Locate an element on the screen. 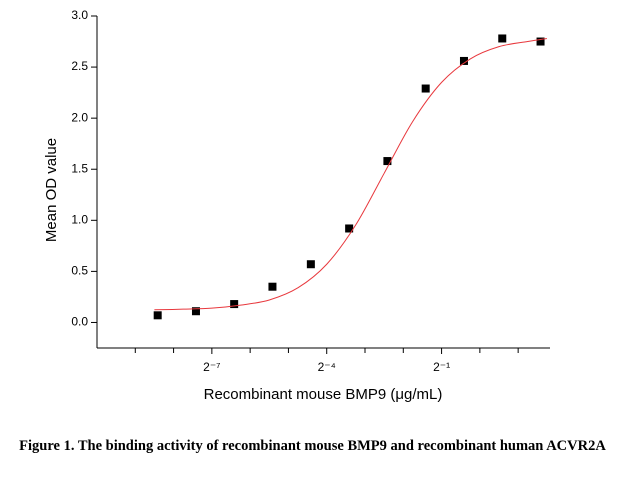 The height and width of the screenshot is (487, 625). y-tick-label: 1.5 is located at coordinates (79, 168).